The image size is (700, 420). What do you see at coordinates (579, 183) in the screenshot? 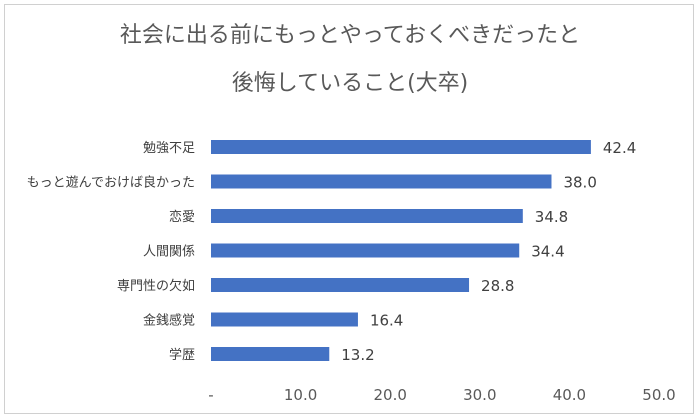
I see `value-label: 38.0` at bounding box center [579, 183].